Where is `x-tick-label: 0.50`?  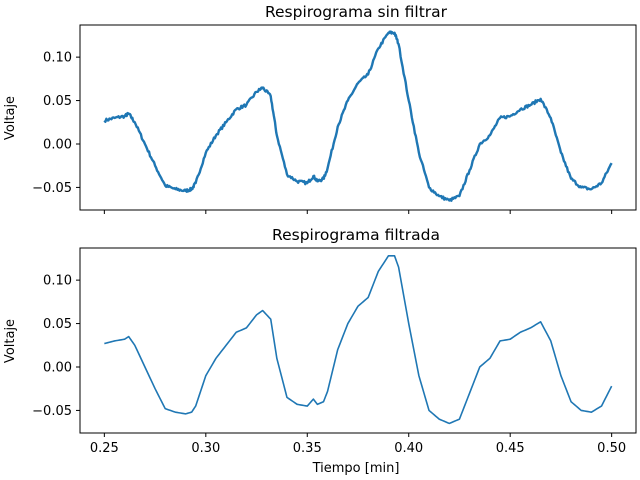 x-tick-label: 0.50 is located at coordinates (611, 448).